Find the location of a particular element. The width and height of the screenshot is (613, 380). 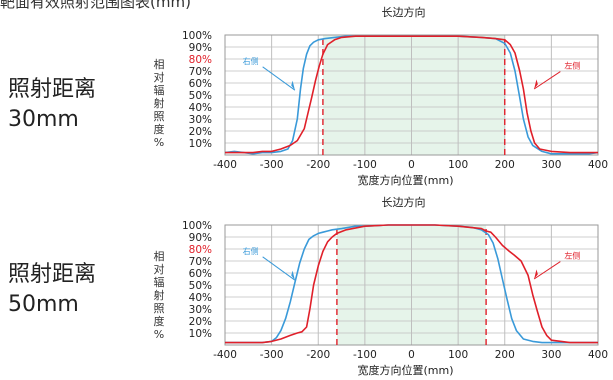

row-label-value: 50mm is located at coordinates (43, 304).